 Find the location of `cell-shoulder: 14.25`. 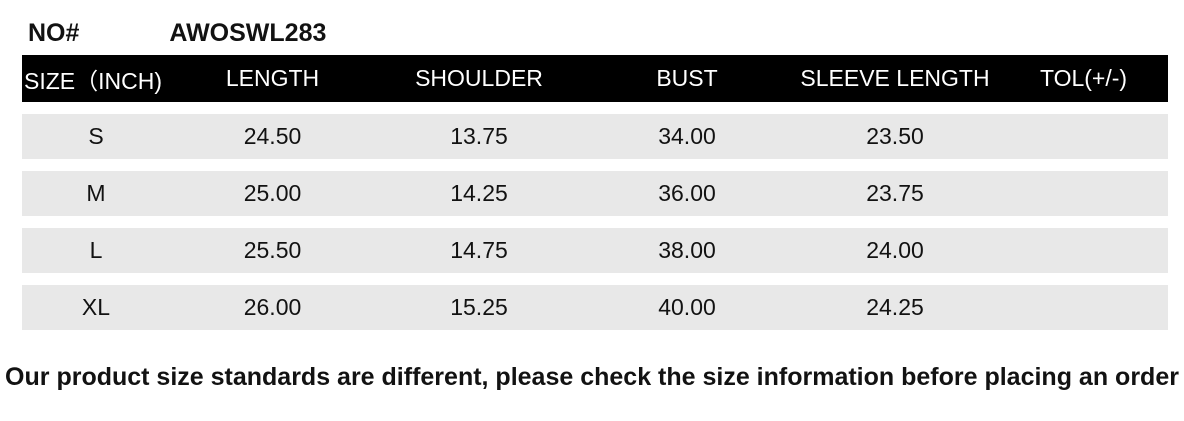

cell-shoulder: 14.25 is located at coordinates (479, 193).